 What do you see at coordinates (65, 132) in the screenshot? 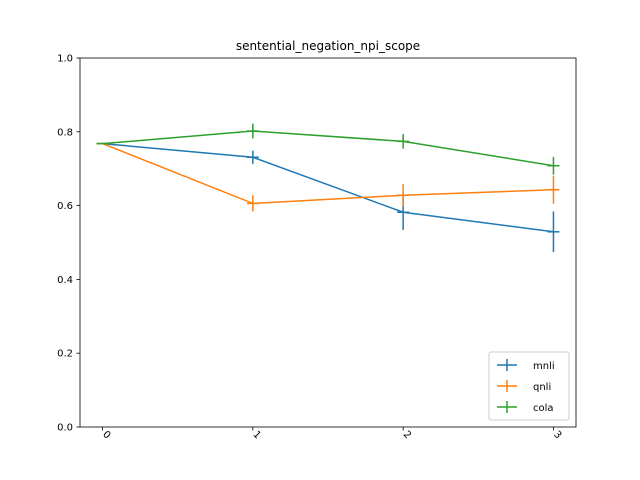
I see `y-tick-label: 0.8` at bounding box center [65, 132].